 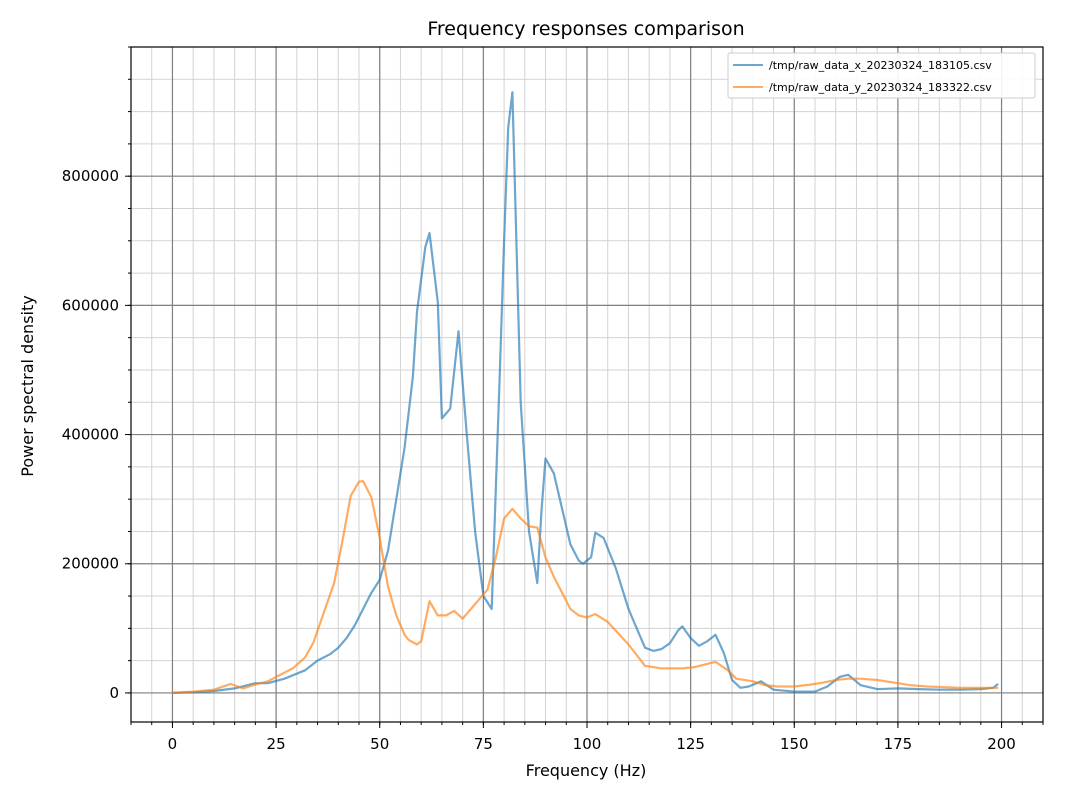 I want to click on y-tick-label: 800000, so click(x=90, y=176).